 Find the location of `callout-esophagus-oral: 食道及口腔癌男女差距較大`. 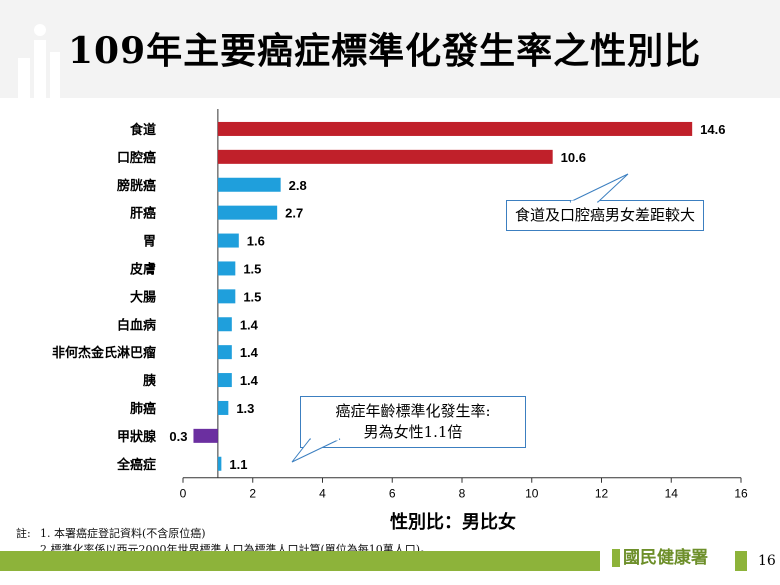

callout-esophagus-oral: 食道及口腔癌男女差距較大 is located at coordinates (605, 215).